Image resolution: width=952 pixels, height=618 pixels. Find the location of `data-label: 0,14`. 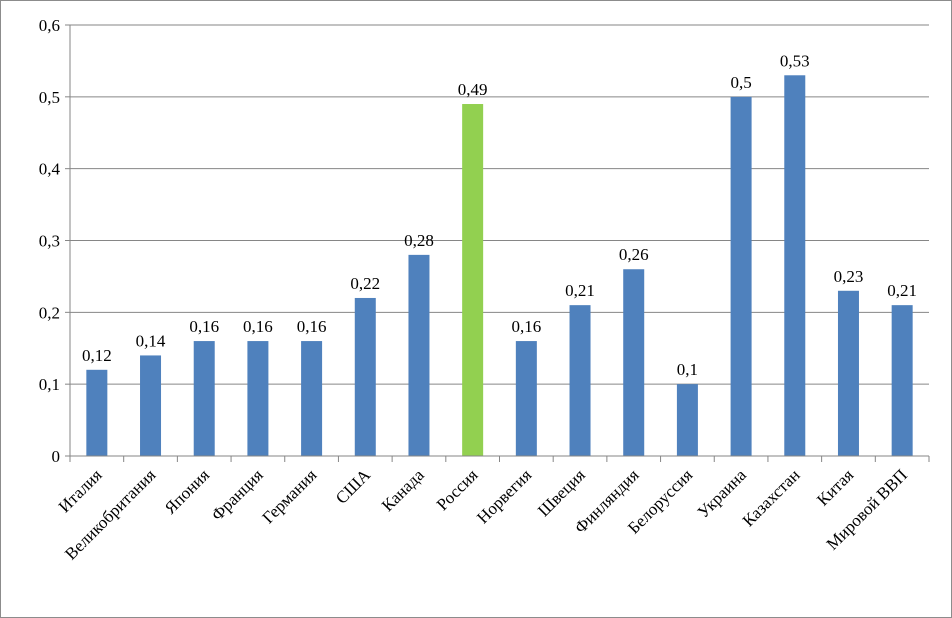

data-label: 0,14 is located at coordinates (151, 340).